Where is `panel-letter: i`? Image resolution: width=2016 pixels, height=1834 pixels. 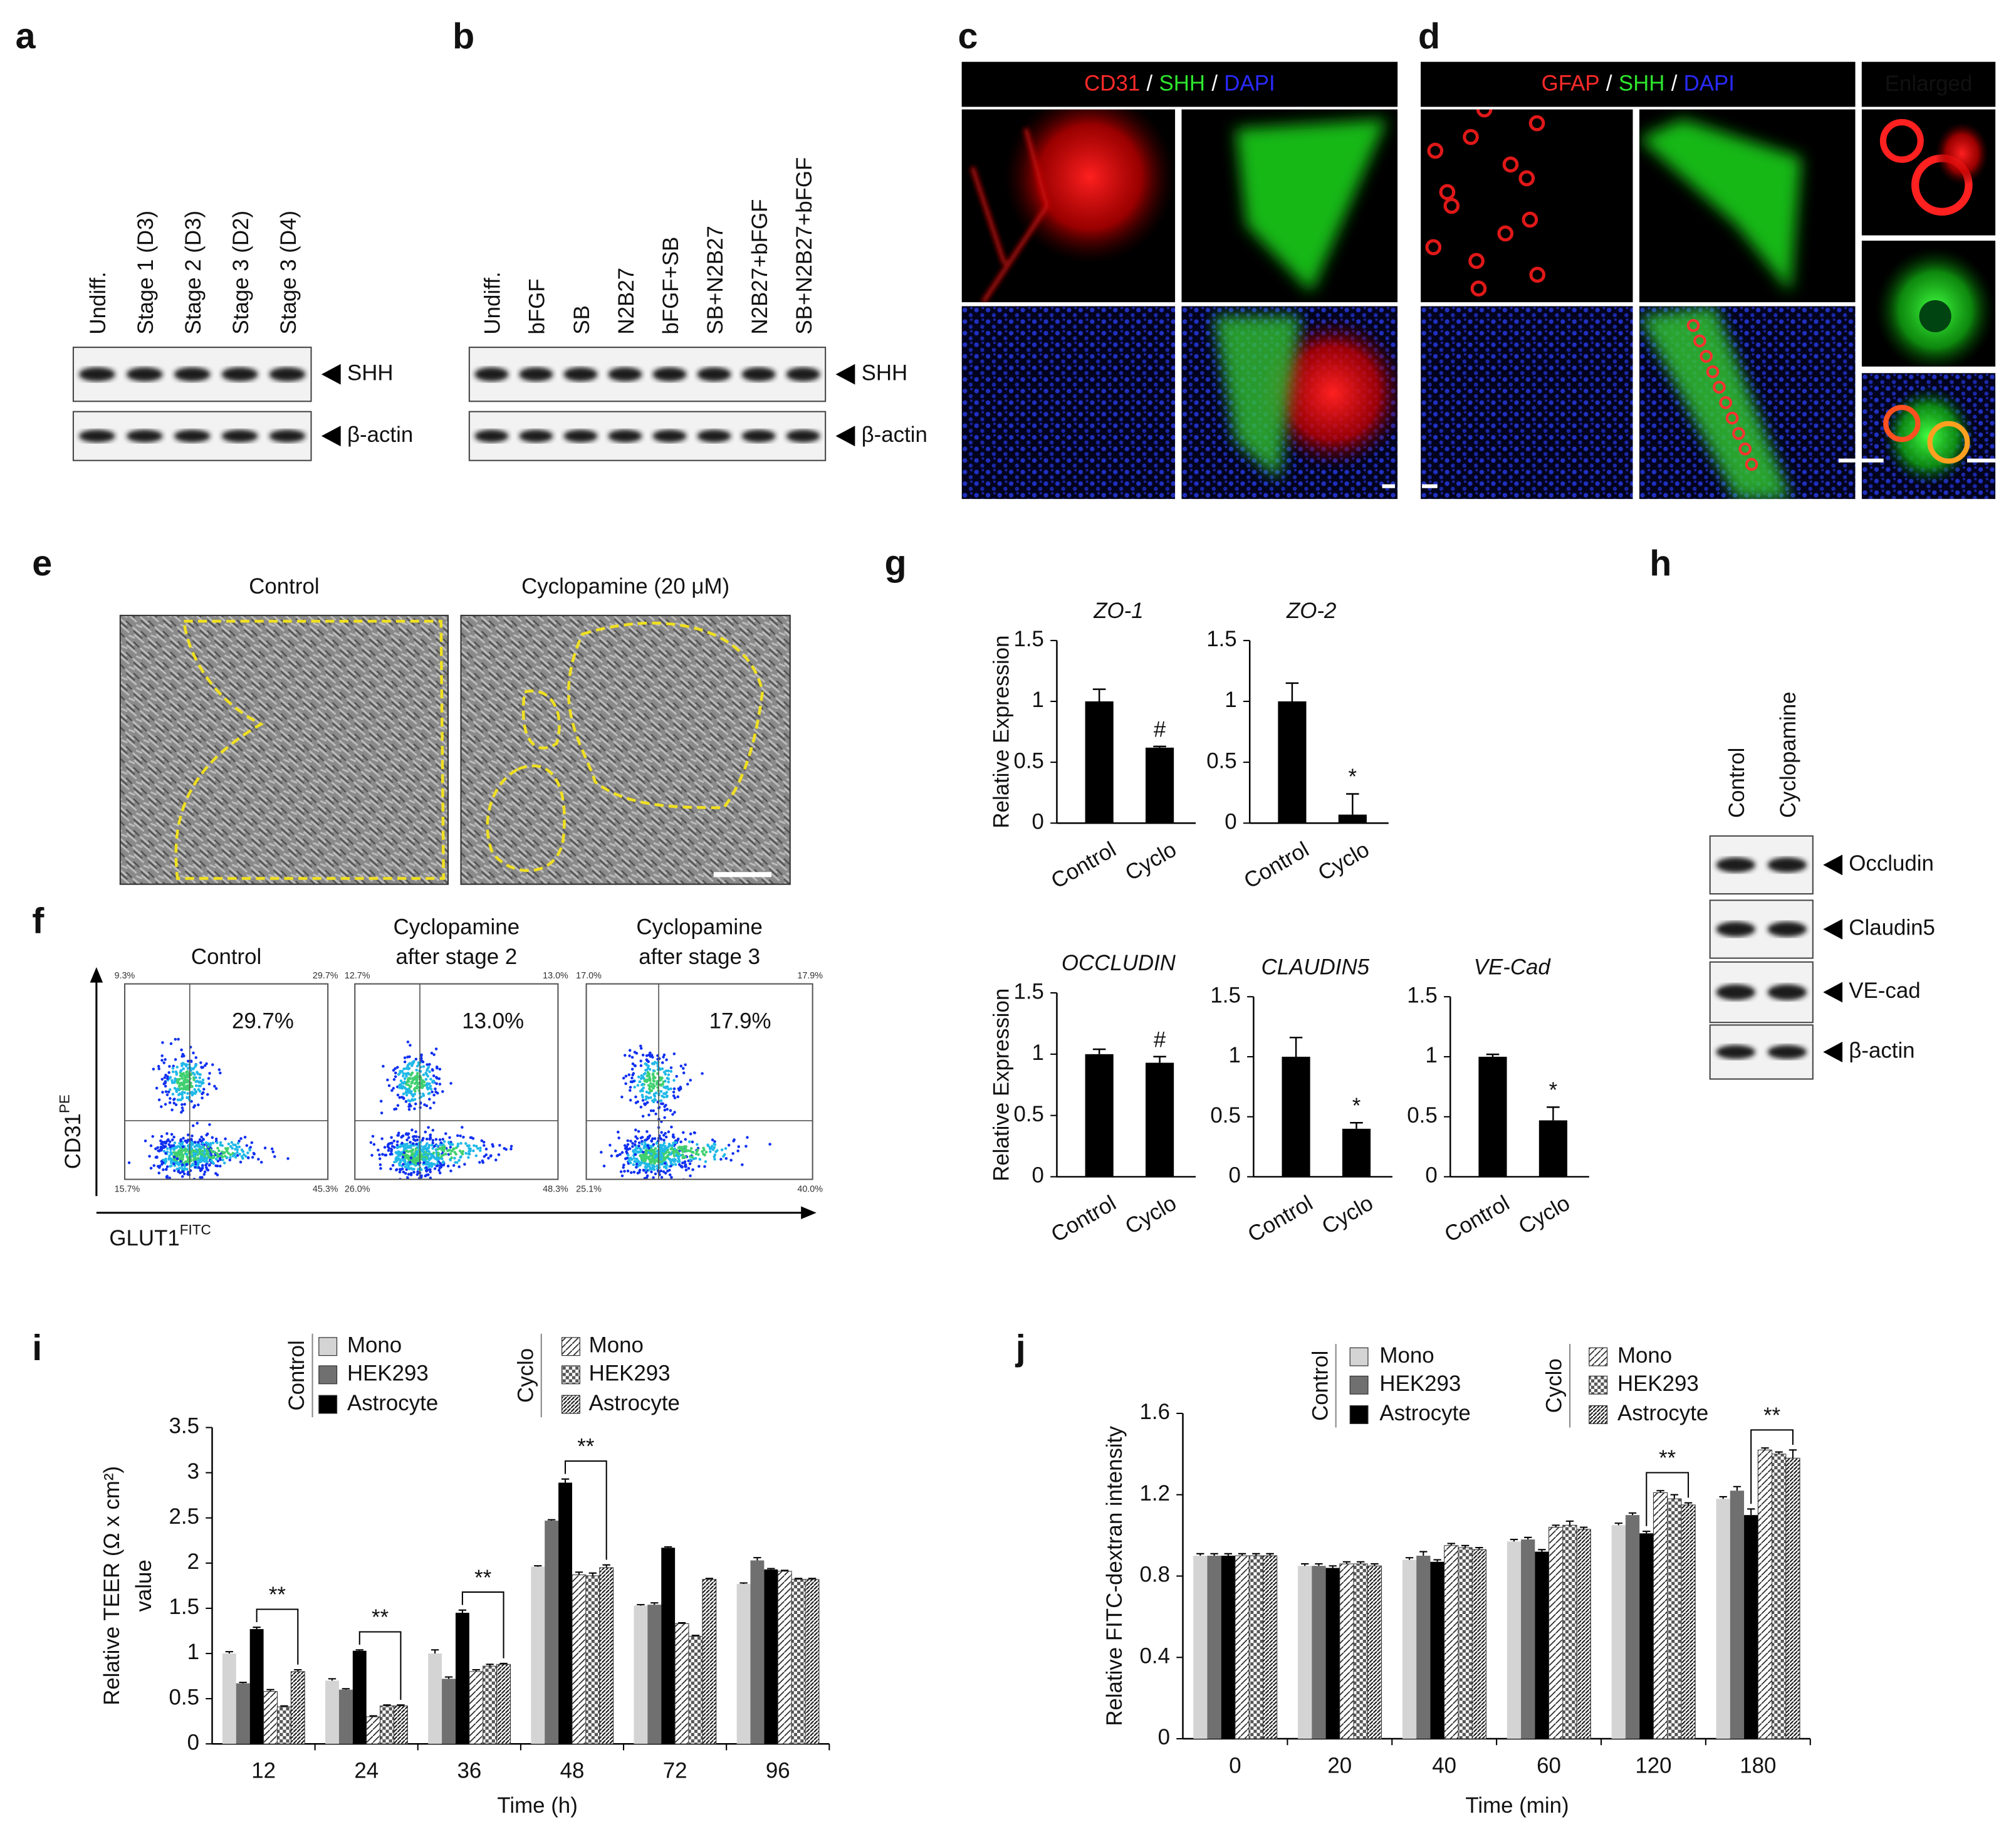 panel-letter: i is located at coordinates (37, 1348).